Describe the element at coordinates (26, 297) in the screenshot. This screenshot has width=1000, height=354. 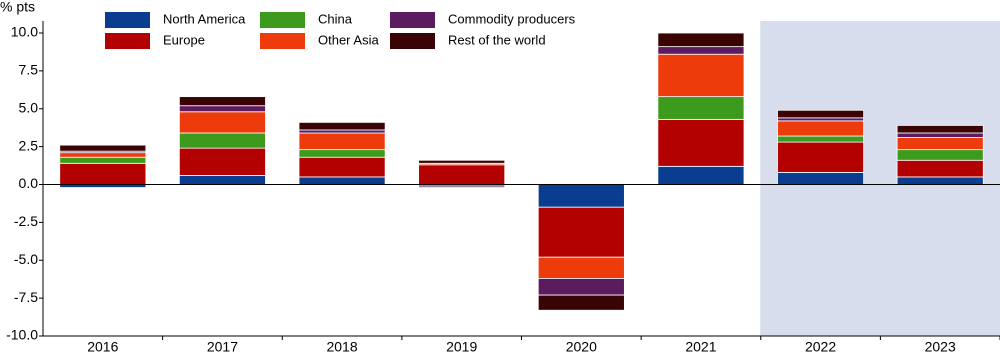
I see `y-tick-label: -7.5` at that location.